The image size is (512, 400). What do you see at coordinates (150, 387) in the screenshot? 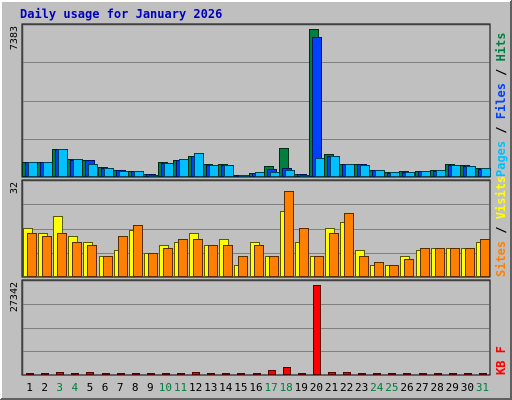
I see `x-tick-label: 9` at bounding box center [150, 387].